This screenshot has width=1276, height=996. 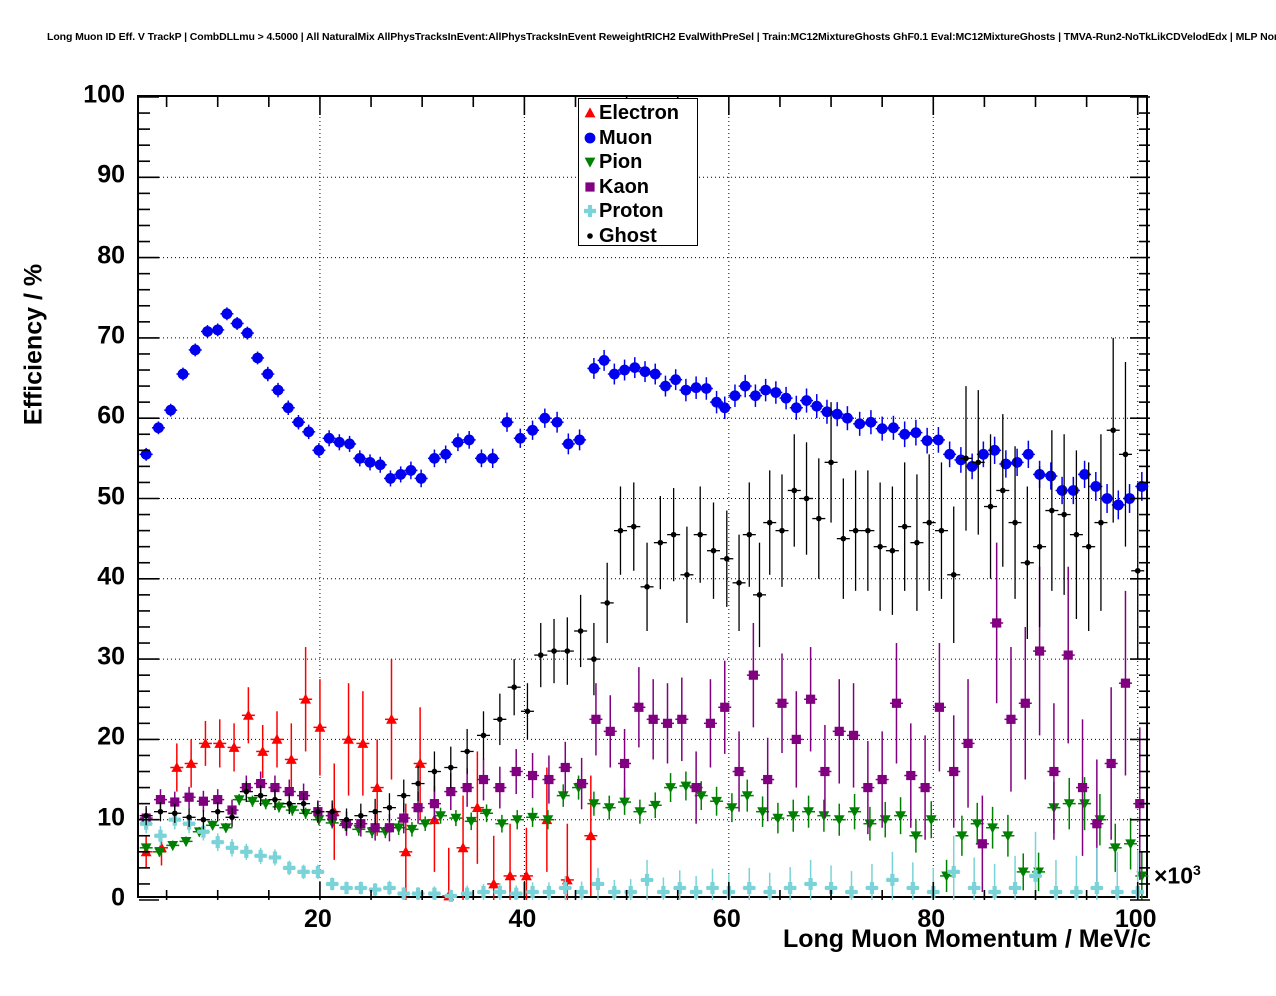 What do you see at coordinates (1197, 870) in the screenshot?
I see `exponent-power: 3` at bounding box center [1197, 870].